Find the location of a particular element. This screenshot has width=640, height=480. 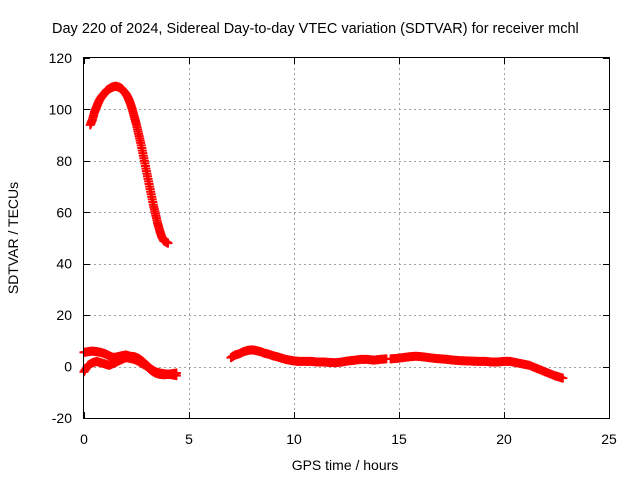

y-tick-label: -20 is located at coordinates (62, 418).